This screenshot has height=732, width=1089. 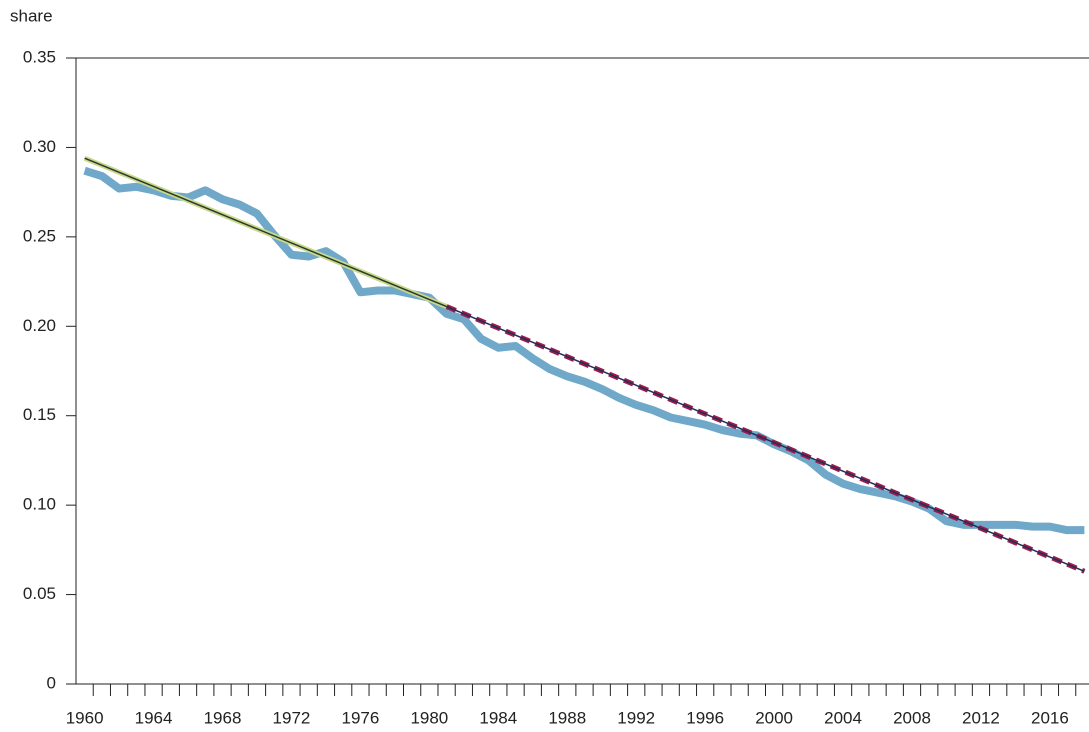 What do you see at coordinates (843, 717) in the screenshot?
I see `x-tick-label: 2004` at bounding box center [843, 717].